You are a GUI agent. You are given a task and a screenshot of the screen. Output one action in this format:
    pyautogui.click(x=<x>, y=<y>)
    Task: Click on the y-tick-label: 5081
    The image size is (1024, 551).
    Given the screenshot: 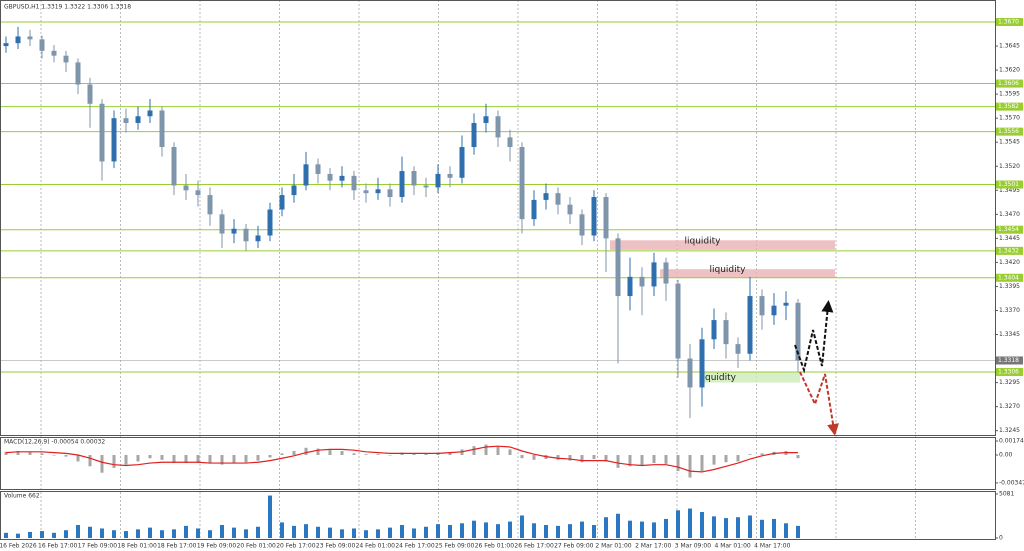 What is the action you would take?
    pyautogui.click(x=1006, y=494)
    